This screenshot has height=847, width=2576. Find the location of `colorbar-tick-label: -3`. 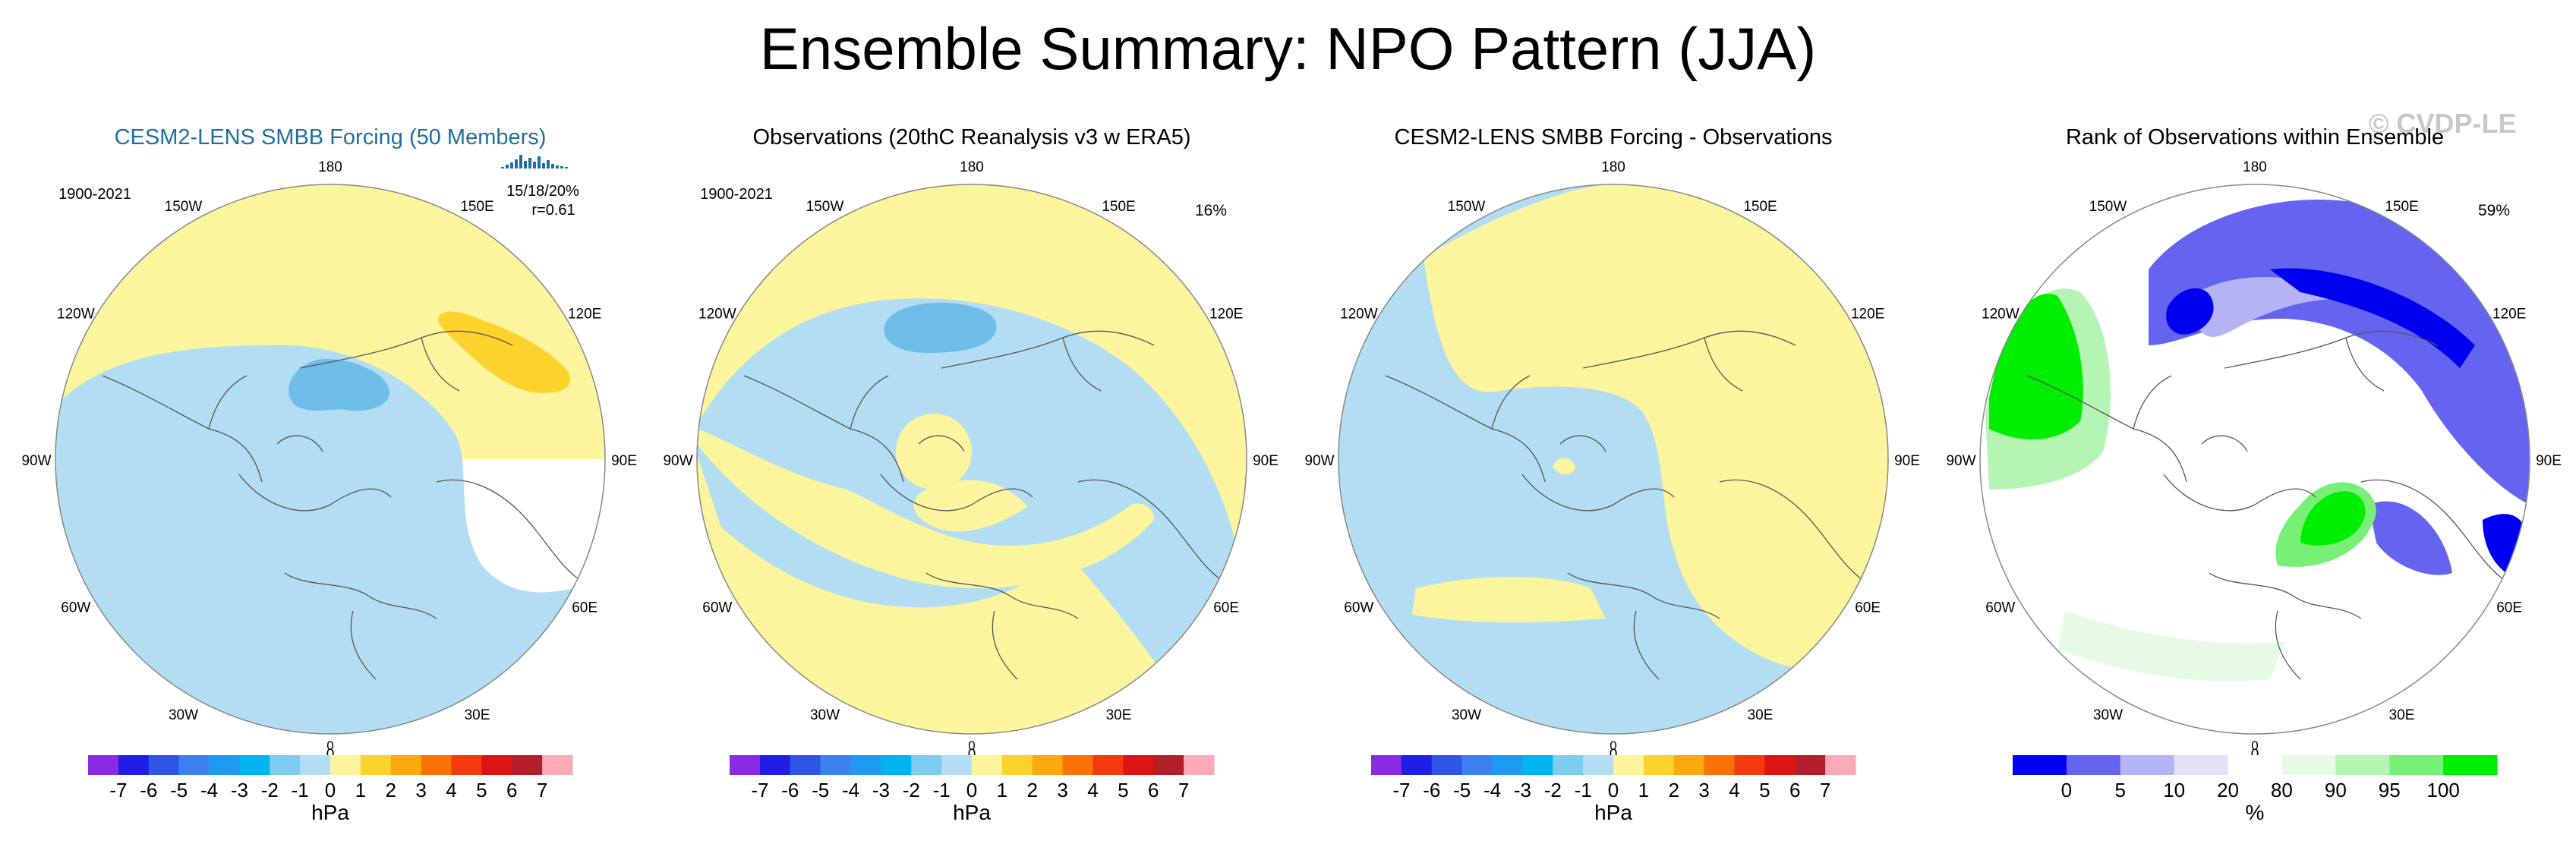

colorbar-tick-label: -3 is located at coordinates (239, 790).